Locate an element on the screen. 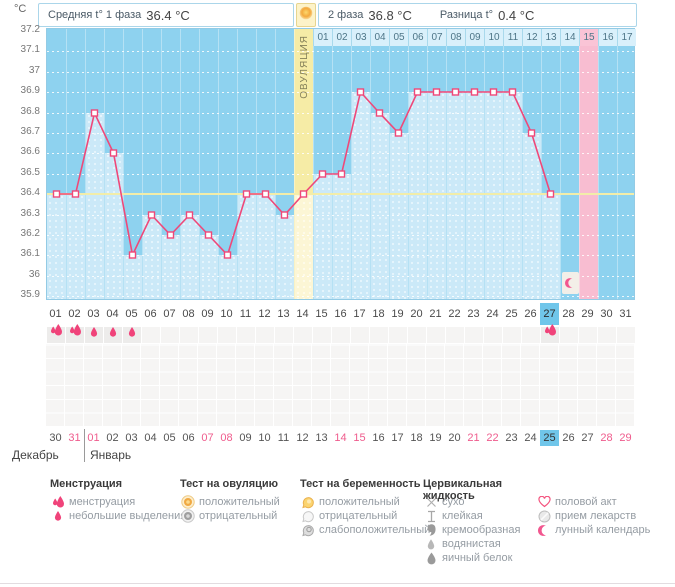 This screenshot has height=587, width=675. cycle-day-26: 26 is located at coordinates (530, 314).